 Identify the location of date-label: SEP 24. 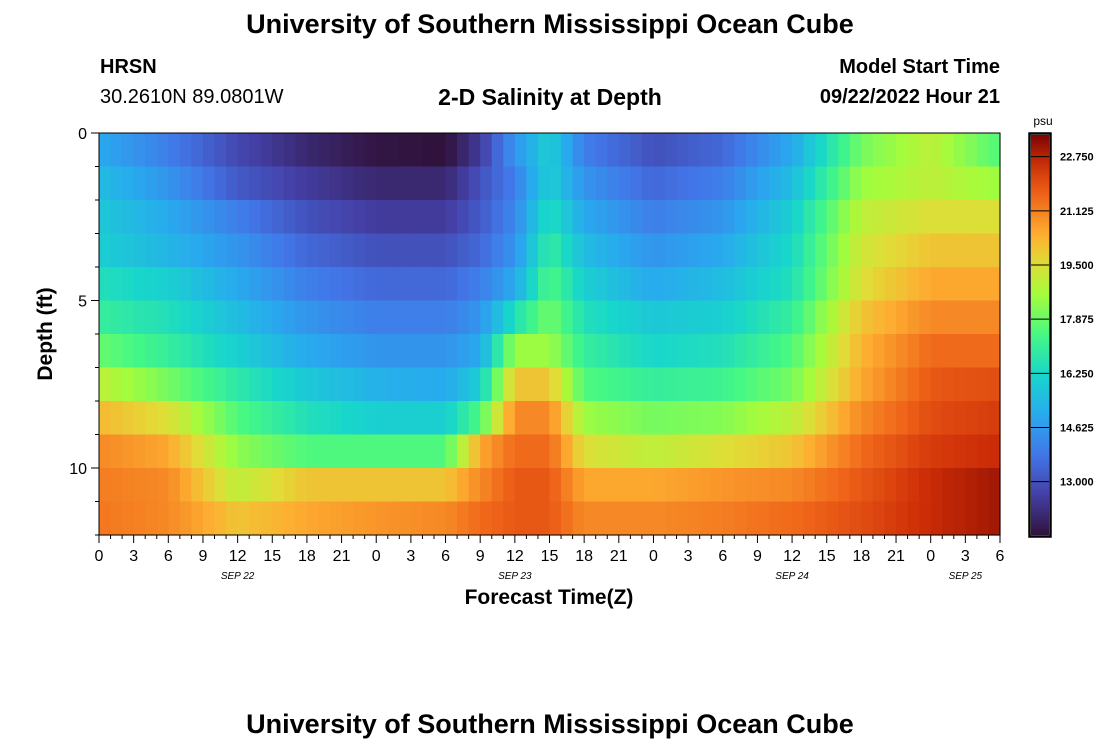
(792, 576).